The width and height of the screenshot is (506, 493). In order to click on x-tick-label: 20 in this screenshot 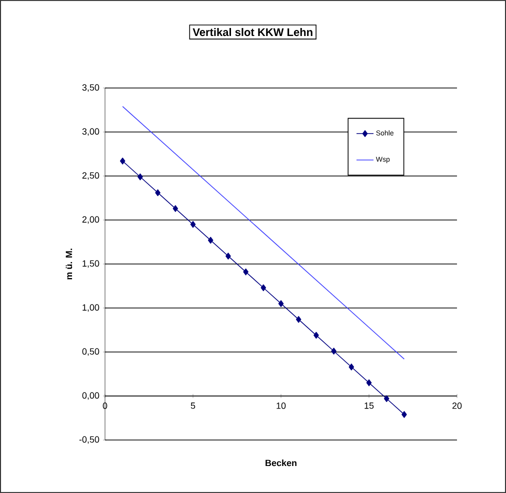, I will do `click(457, 405)`.